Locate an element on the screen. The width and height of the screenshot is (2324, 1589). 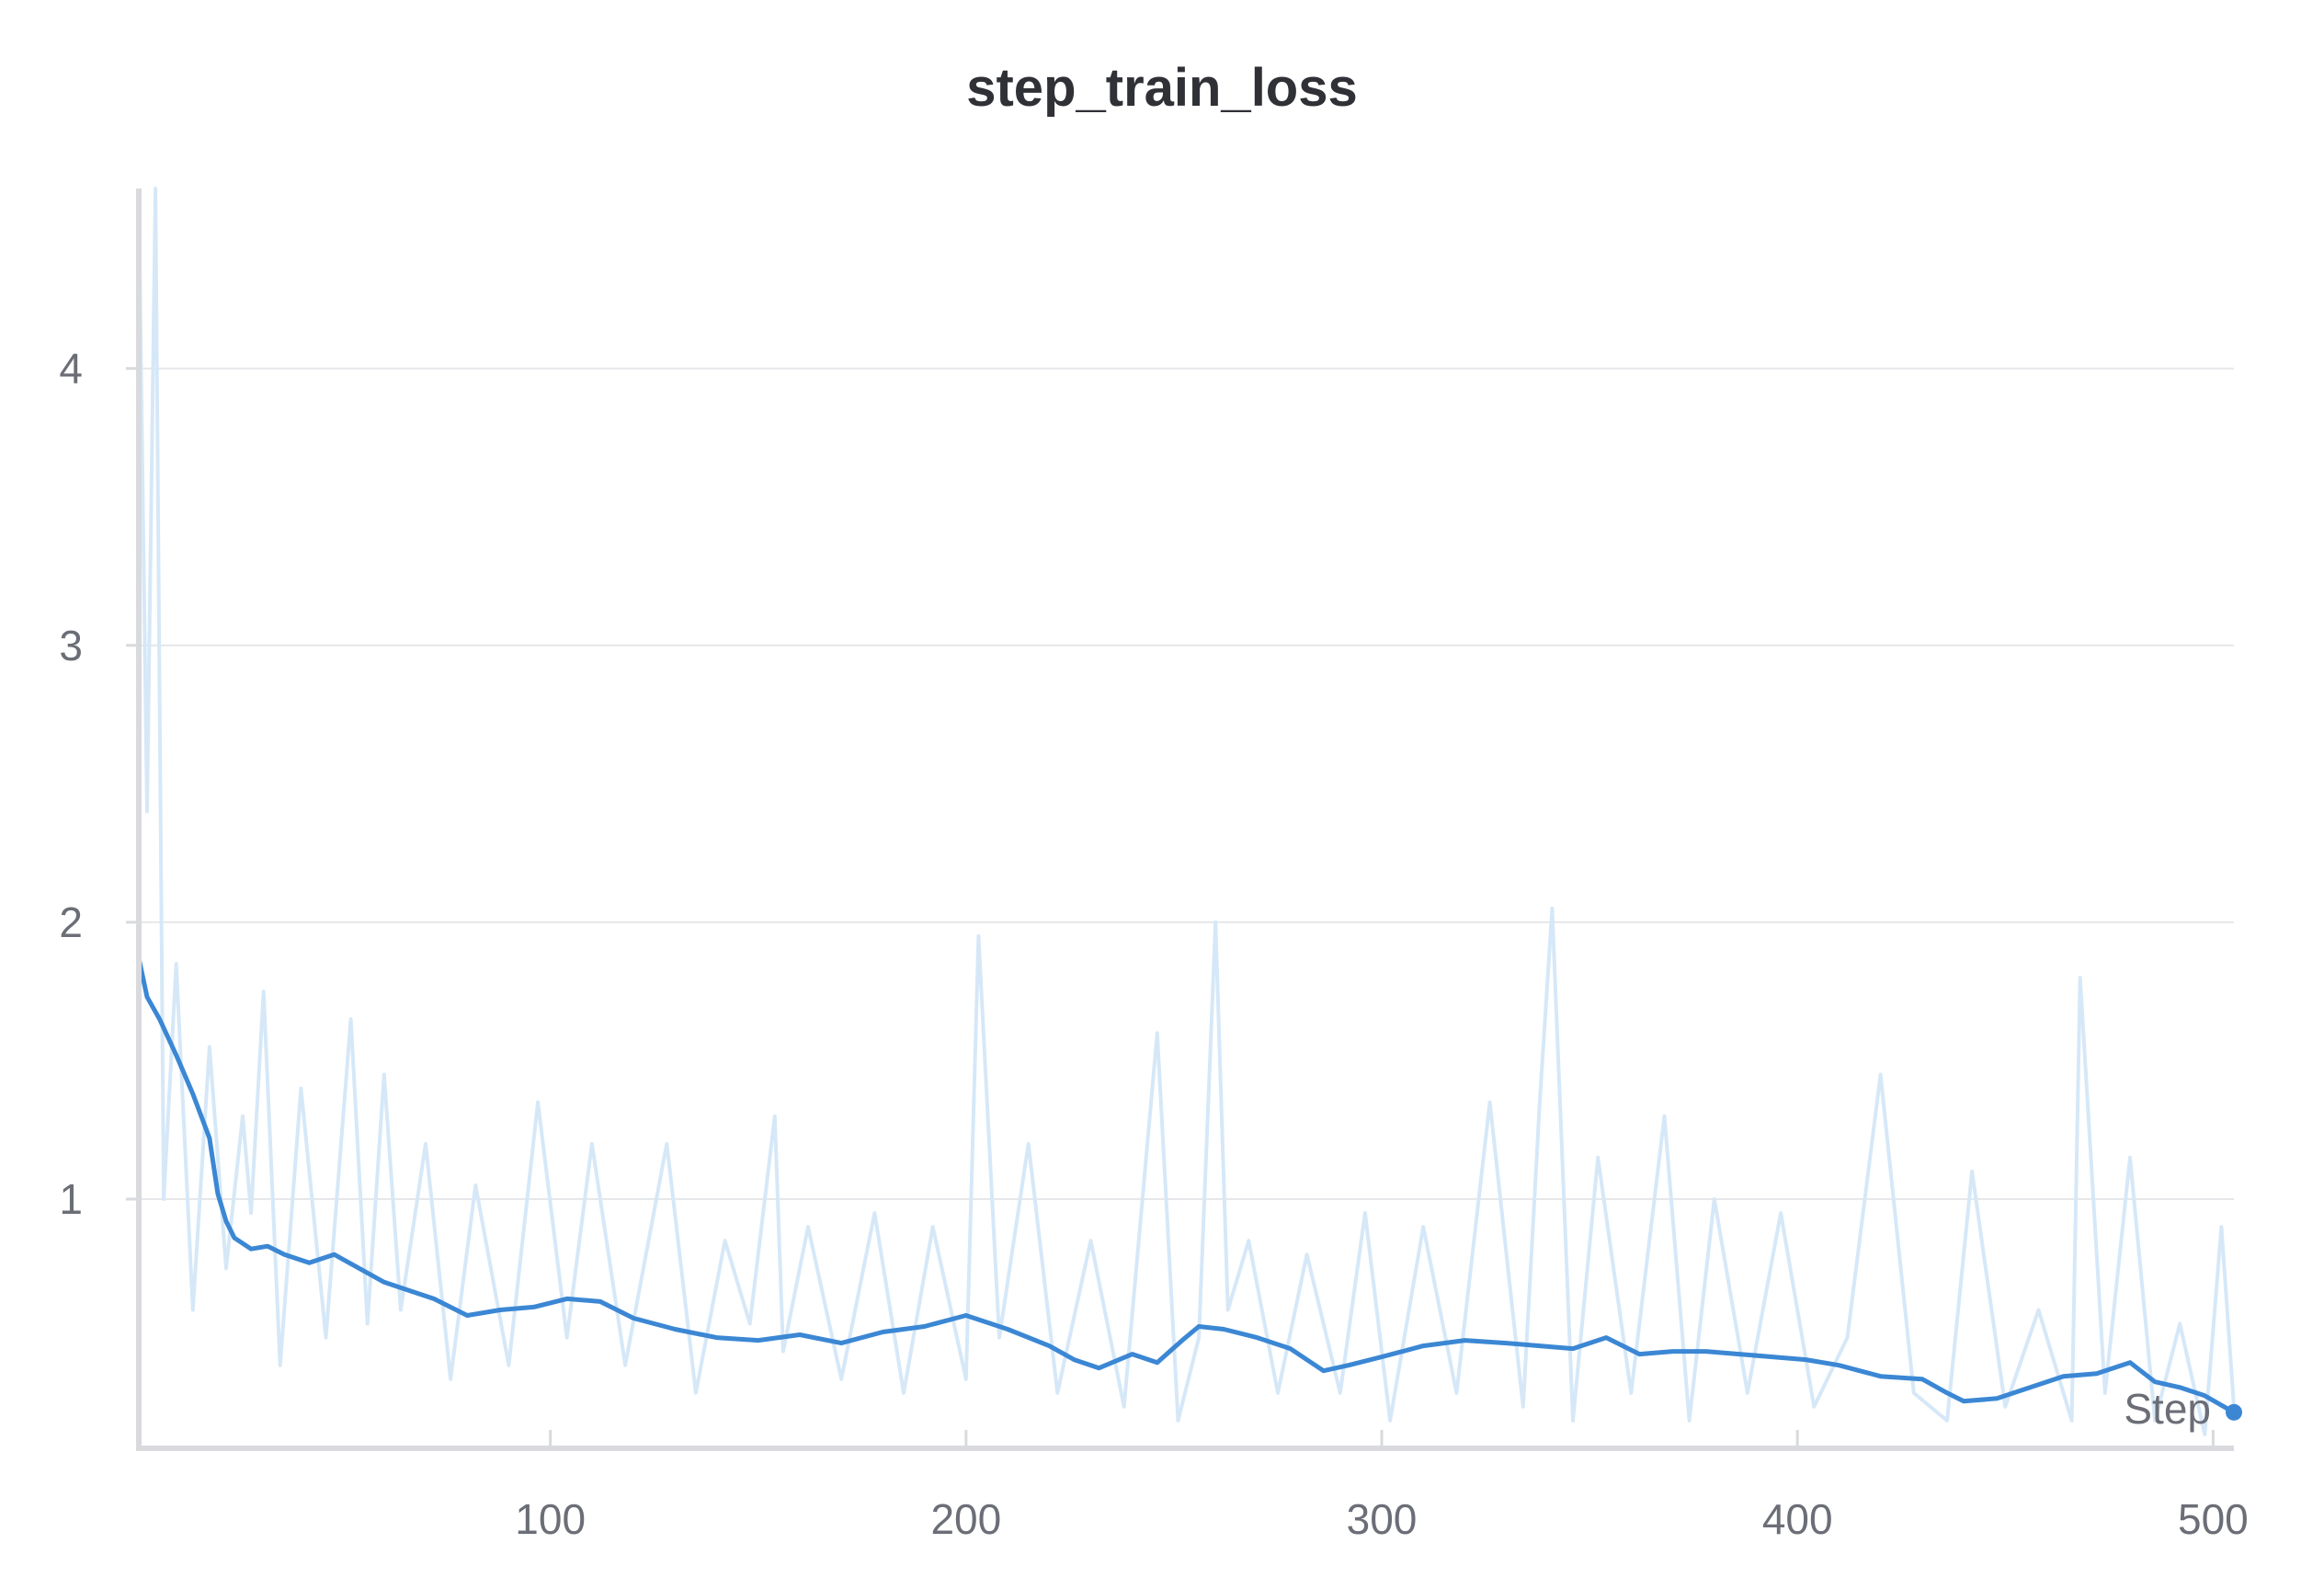
y-tick-label-4: 4 is located at coordinates (71, 369).